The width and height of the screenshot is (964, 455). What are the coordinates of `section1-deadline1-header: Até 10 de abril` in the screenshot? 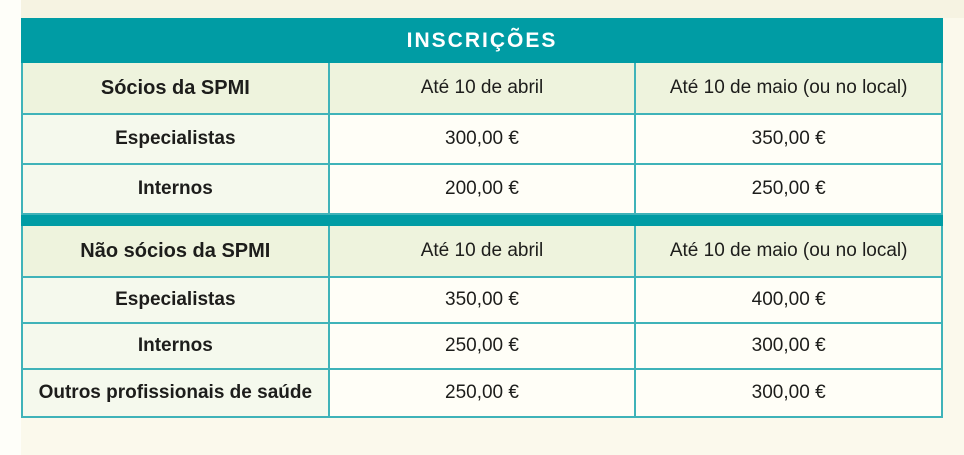 It's located at (482, 88).